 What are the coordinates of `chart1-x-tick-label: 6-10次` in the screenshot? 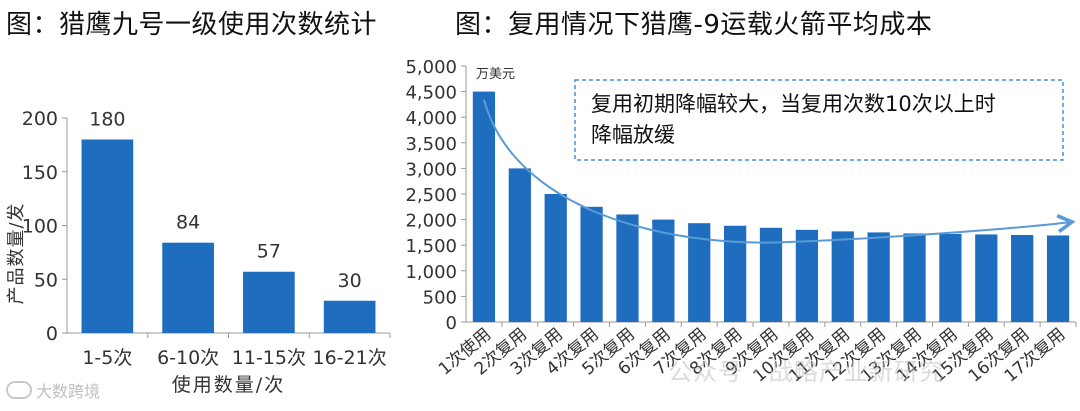 It's located at (188, 358).